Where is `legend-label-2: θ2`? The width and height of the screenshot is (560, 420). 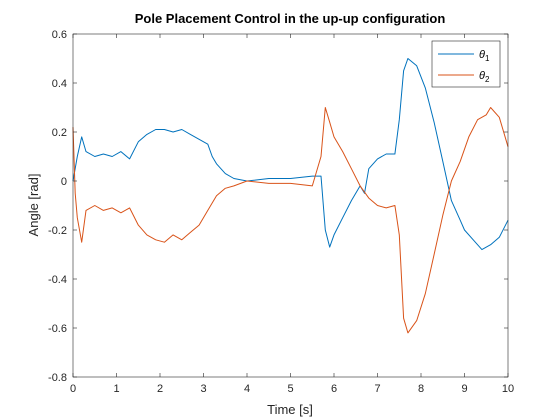 legend-label-2: θ2 is located at coordinates (484, 77).